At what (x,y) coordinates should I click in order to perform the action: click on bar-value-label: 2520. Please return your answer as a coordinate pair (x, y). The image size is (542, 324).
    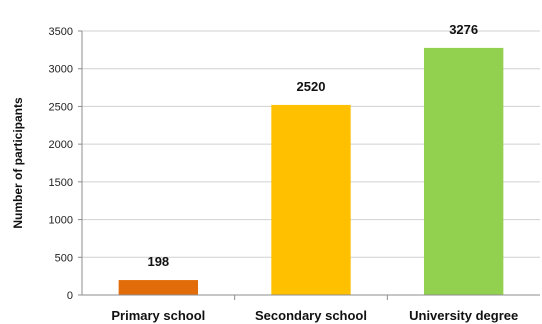
    Looking at the image, I should click on (311, 86).